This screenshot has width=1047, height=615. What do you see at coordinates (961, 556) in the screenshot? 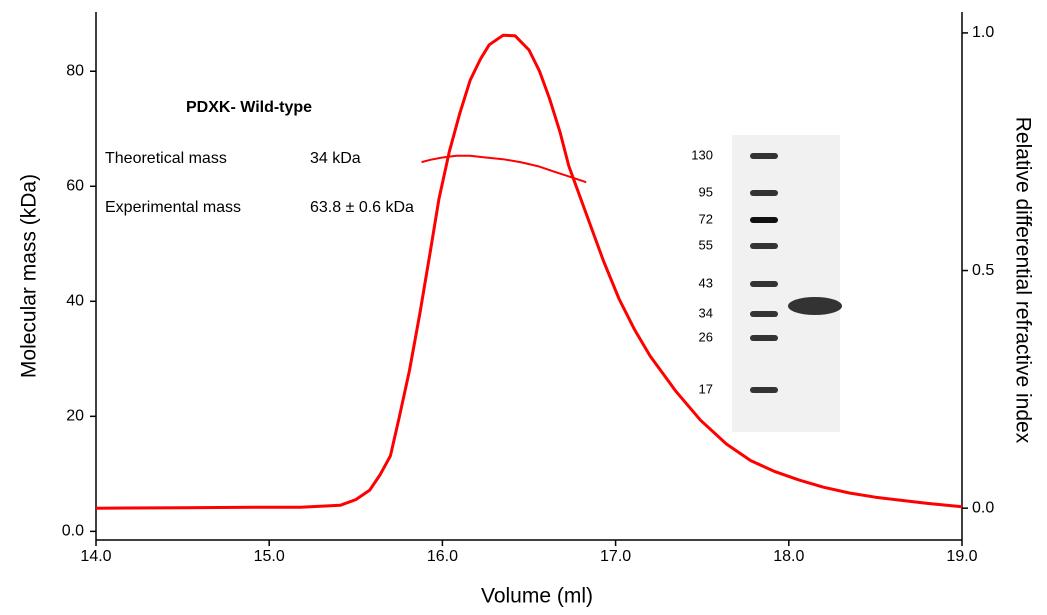
I see `x-tick-label: 19.0` at bounding box center [961, 556].